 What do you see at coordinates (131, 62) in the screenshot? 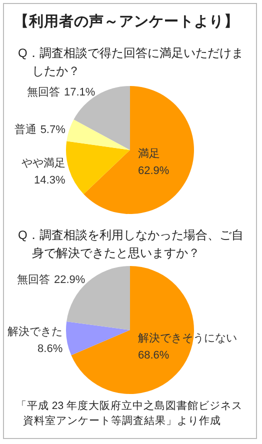
I see `subtitle: Q．調査相談で得た回答に満足いただけましたか？` at bounding box center [131, 62].